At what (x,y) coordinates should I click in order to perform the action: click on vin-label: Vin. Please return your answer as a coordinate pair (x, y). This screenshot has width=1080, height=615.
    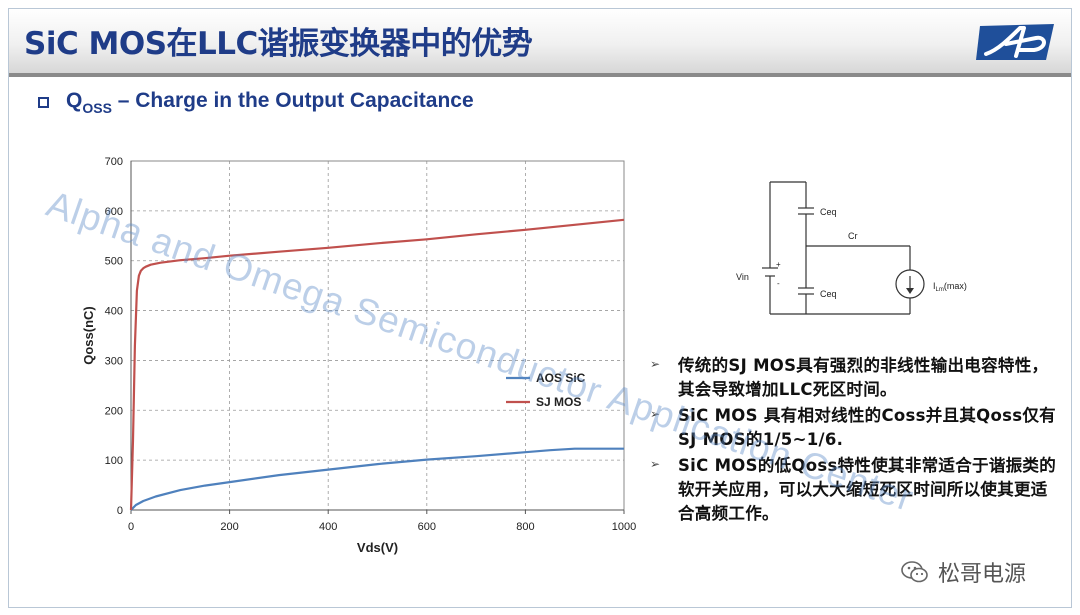
    Looking at the image, I should click on (742, 277).